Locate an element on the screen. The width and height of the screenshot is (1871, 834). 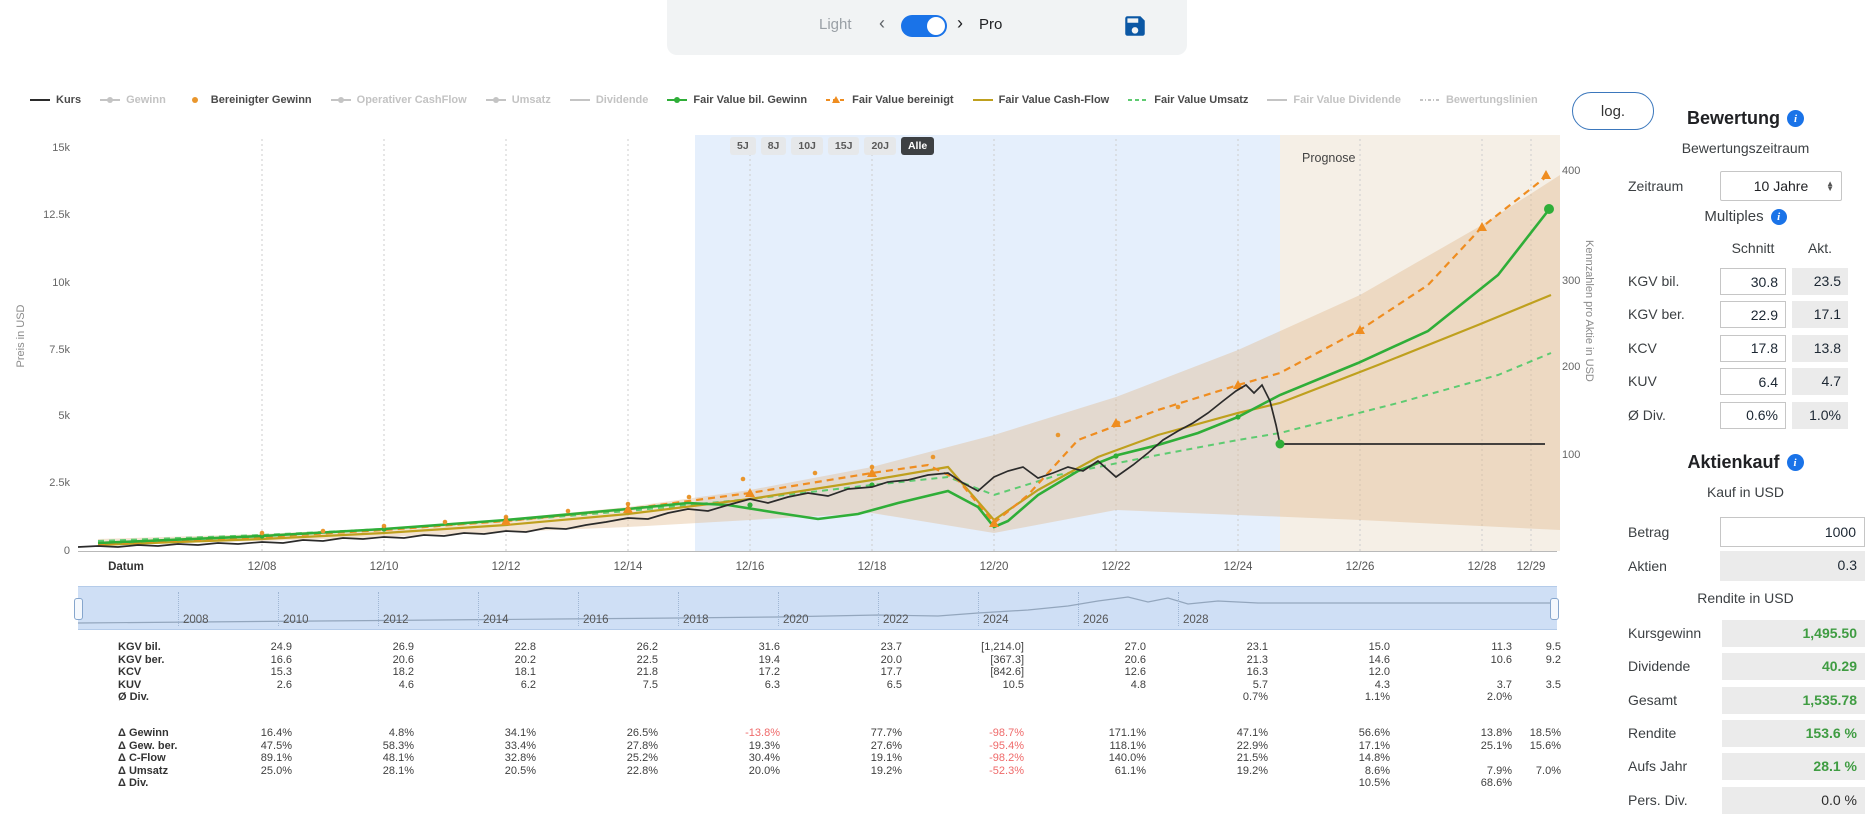
legend-item-fair-value-dividende: Fair Value Dividende is located at coordinates (1334, 100).